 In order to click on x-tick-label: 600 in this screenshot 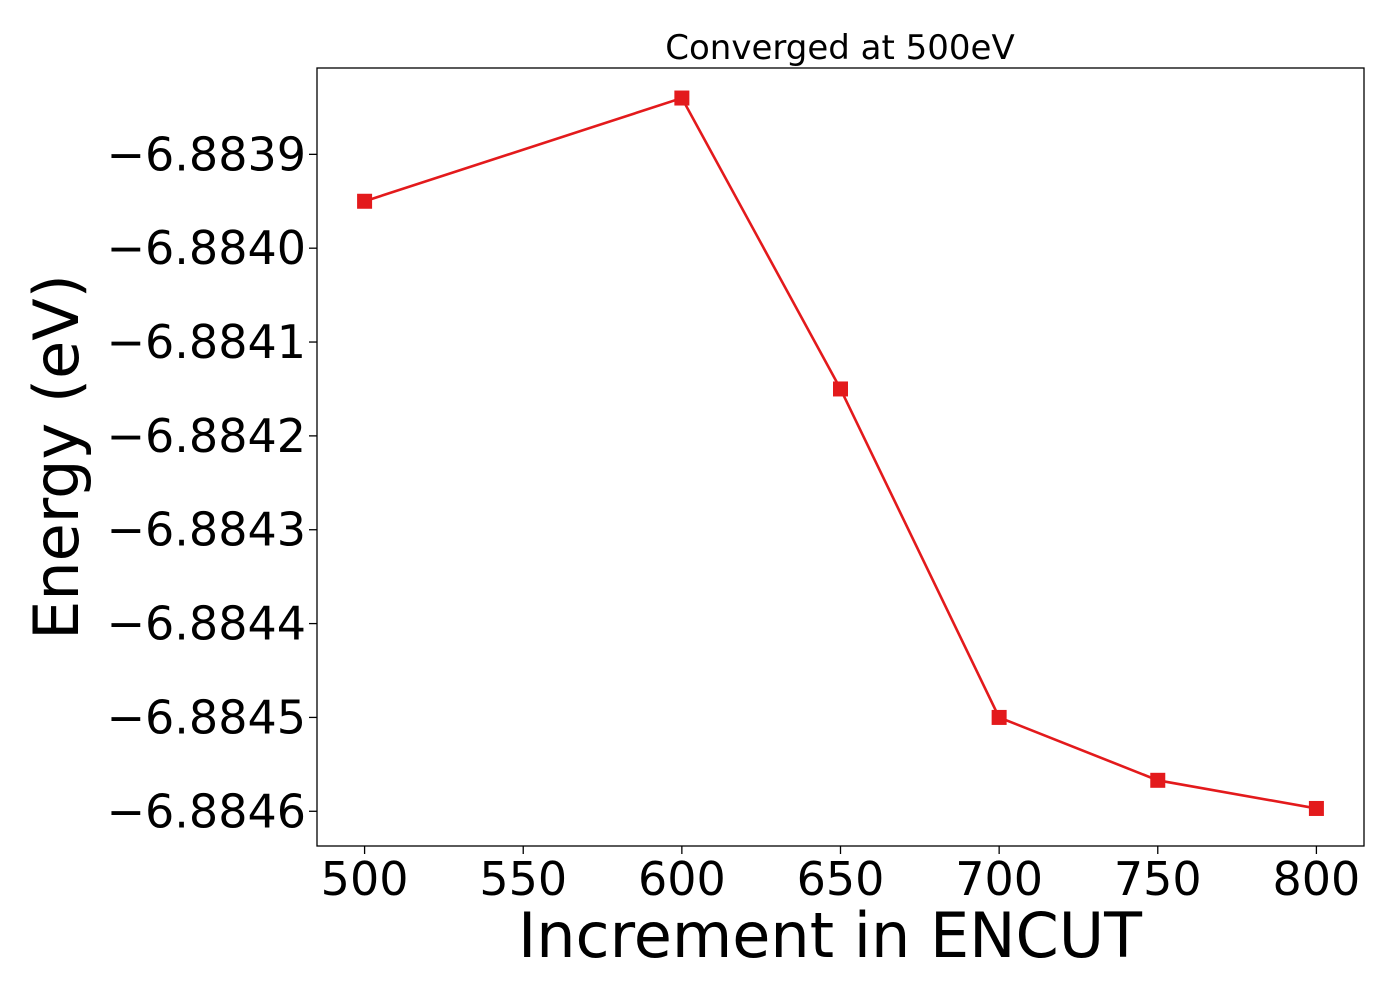, I will do `click(682, 879)`.